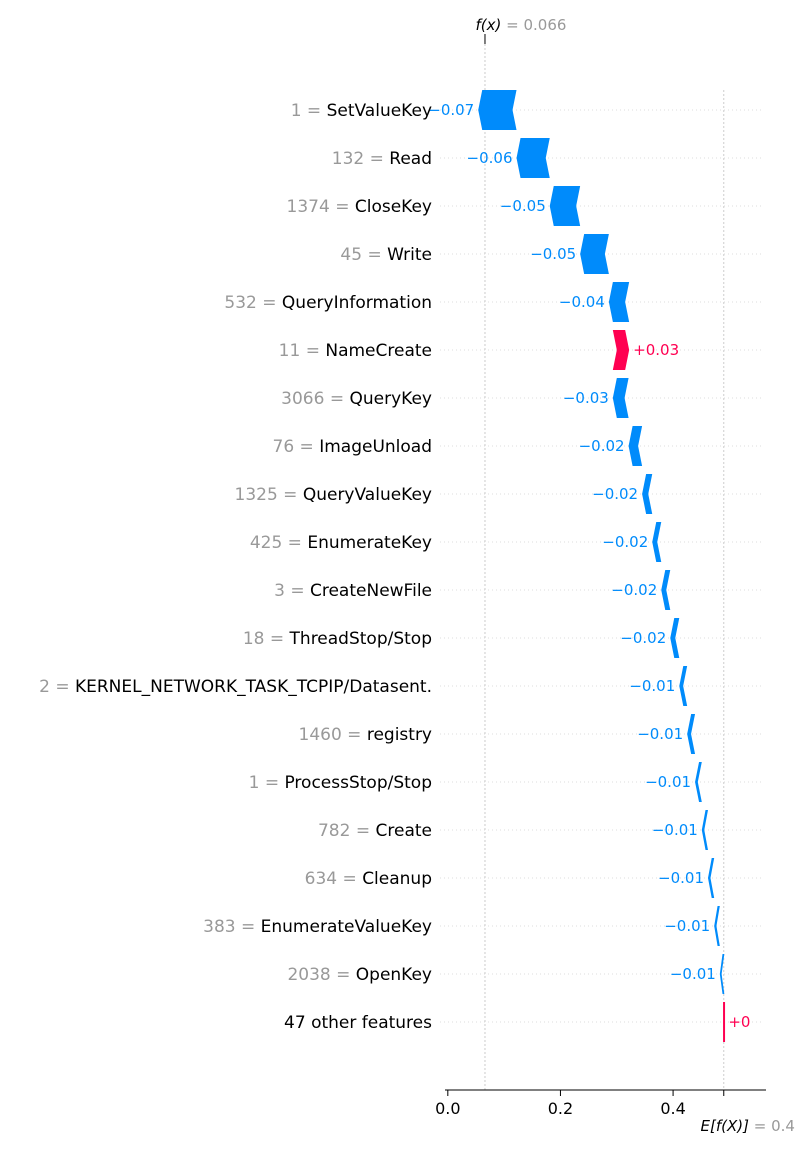 Image resolution: width=800 pixels, height=1150 pixels. Describe the element at coordinates (489, 25) in the screenshot. I see `fx-label: f(x)` at that location.